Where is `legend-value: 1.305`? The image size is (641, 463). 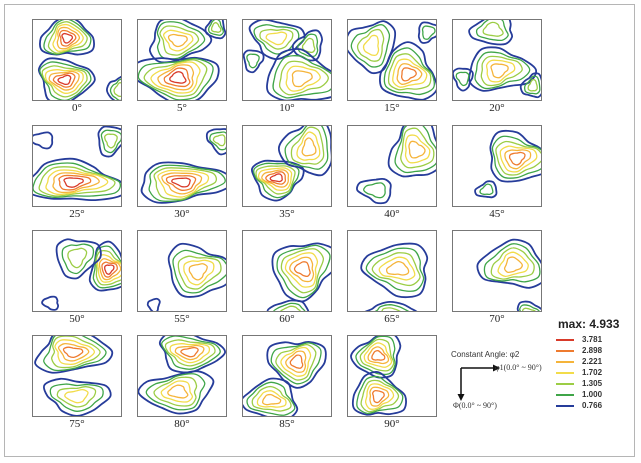 legend-value: 1.305 is located at coordinates (592, 383).